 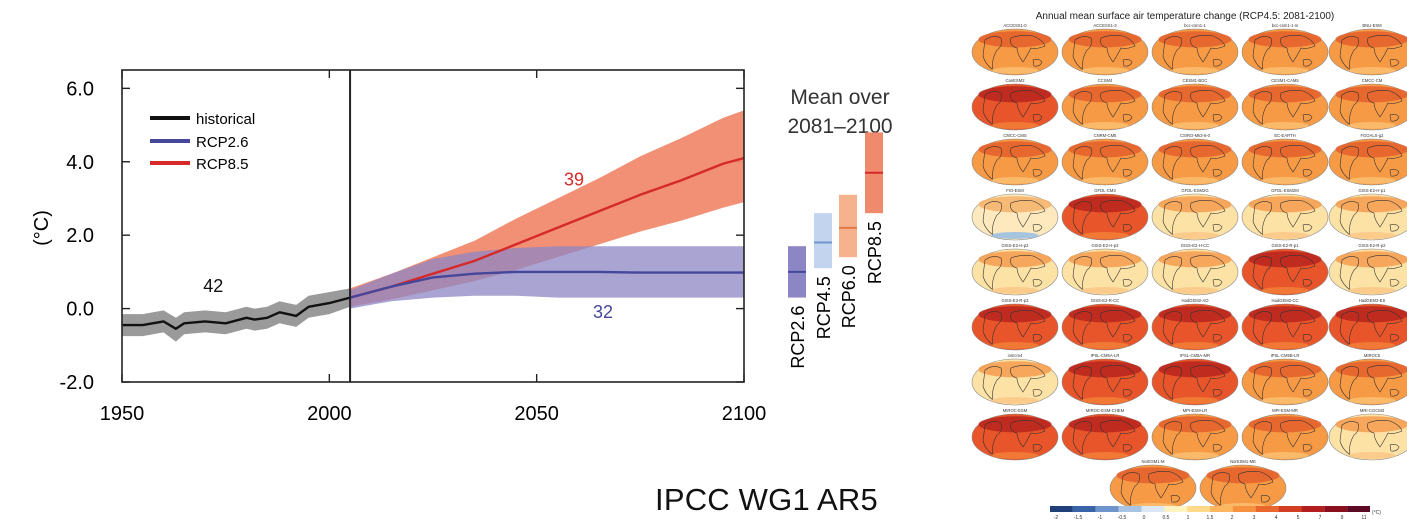 I want to click on source-credit: IPCC WG1 AR5, so click(x=766, y=499).